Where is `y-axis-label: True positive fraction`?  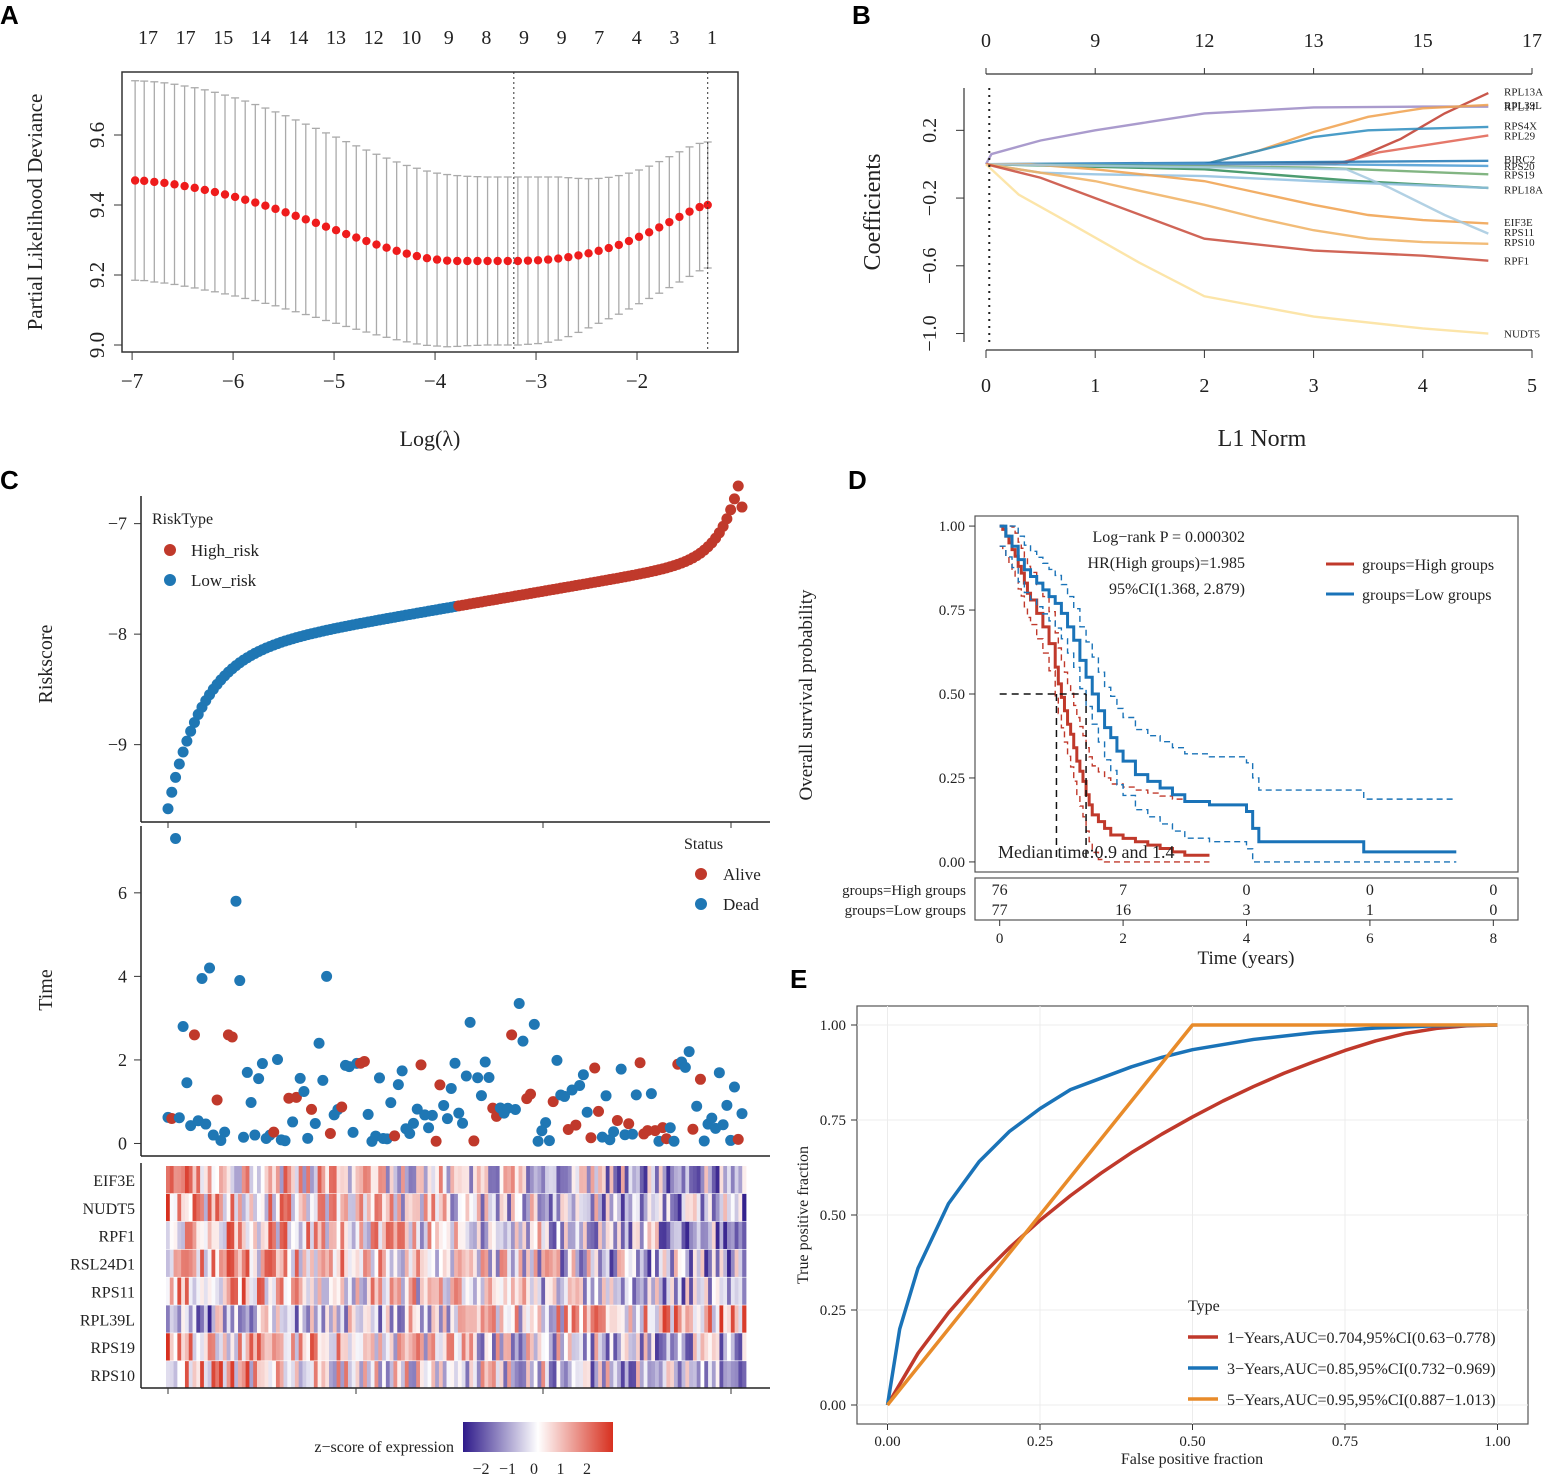 y-axis-label: True positive fraction is located at coordinates (803, 1215).